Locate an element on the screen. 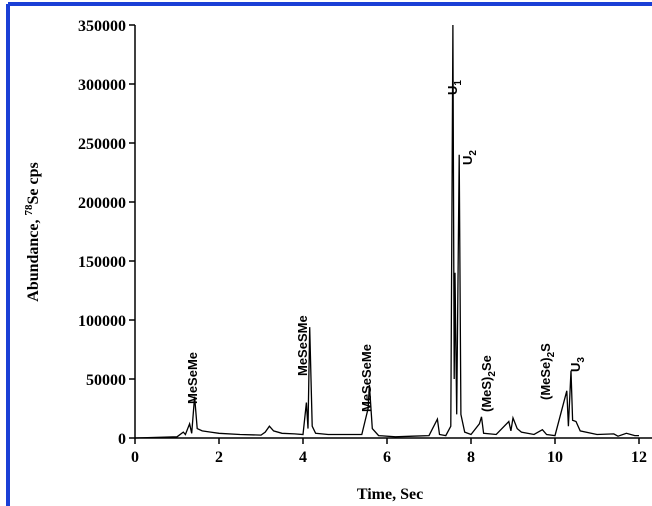 This screenshot has height=506, width=652. peak-annotation: MeSeSMe is located at coordinates (302, 345).